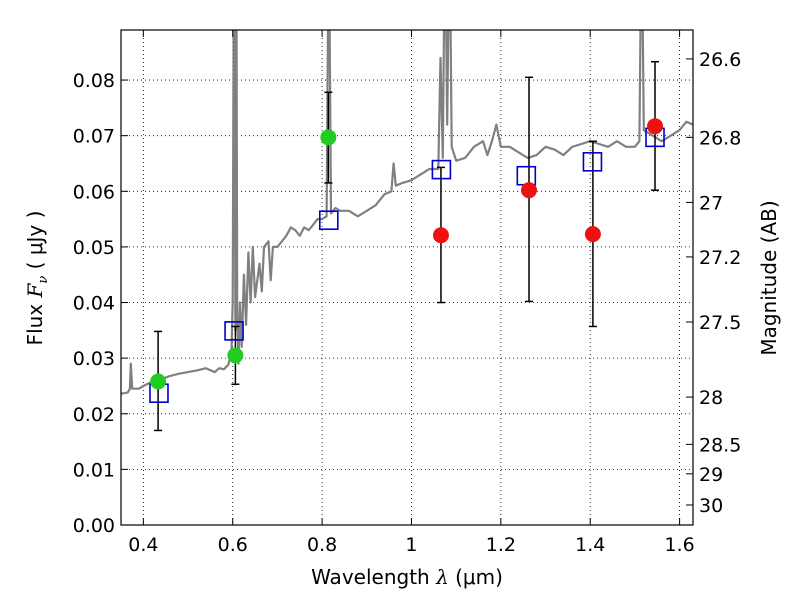  What do you see at coordinates (94, 526) in the screenshot?
I see `y-tick-label: 0.00` at bounding box center [94, 526].